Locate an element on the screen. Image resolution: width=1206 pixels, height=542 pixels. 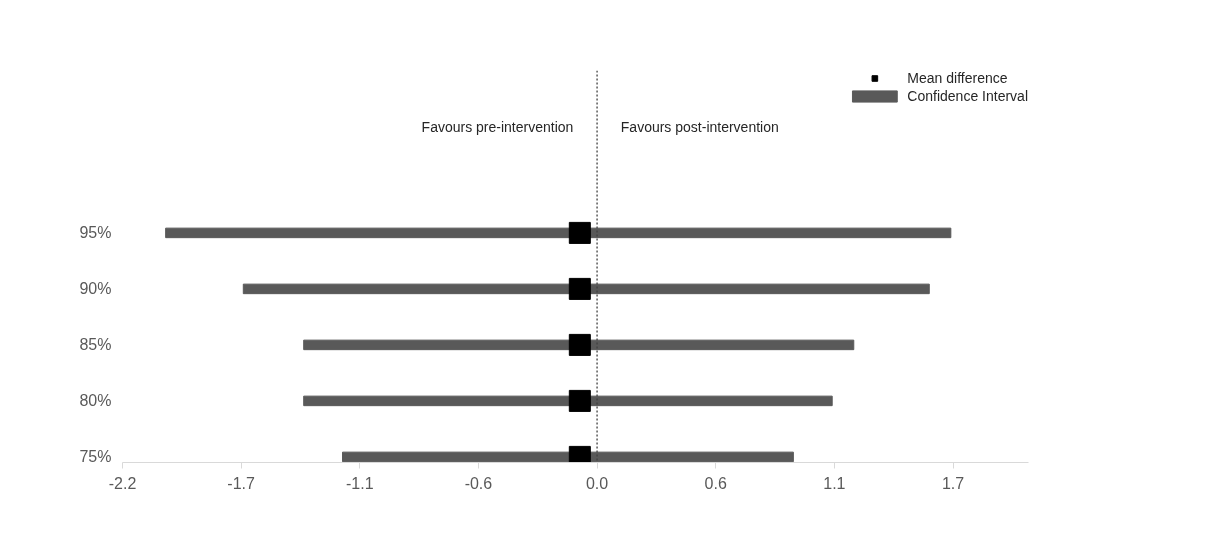
x-tick-label: -2.2 is located at coordinates (122, 483).